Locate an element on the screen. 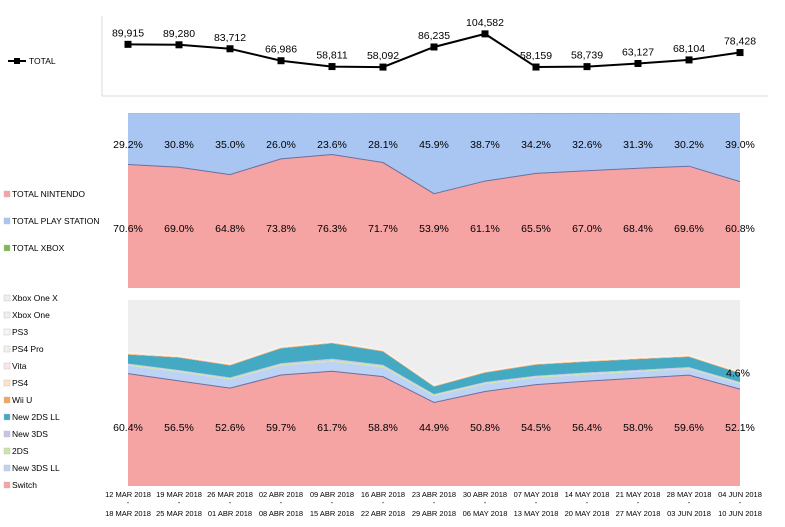 The height and width of the screenshot is (527, 785). x-tick-label: 30 ABR 2018 is located at coordinates (485, 494).